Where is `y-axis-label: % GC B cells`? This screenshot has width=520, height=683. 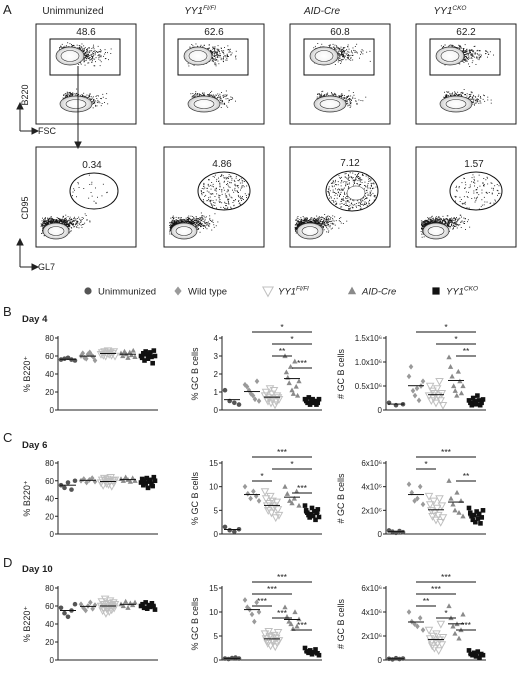
y-axis-label: % GC B cells is located at coordinates (195, 374).